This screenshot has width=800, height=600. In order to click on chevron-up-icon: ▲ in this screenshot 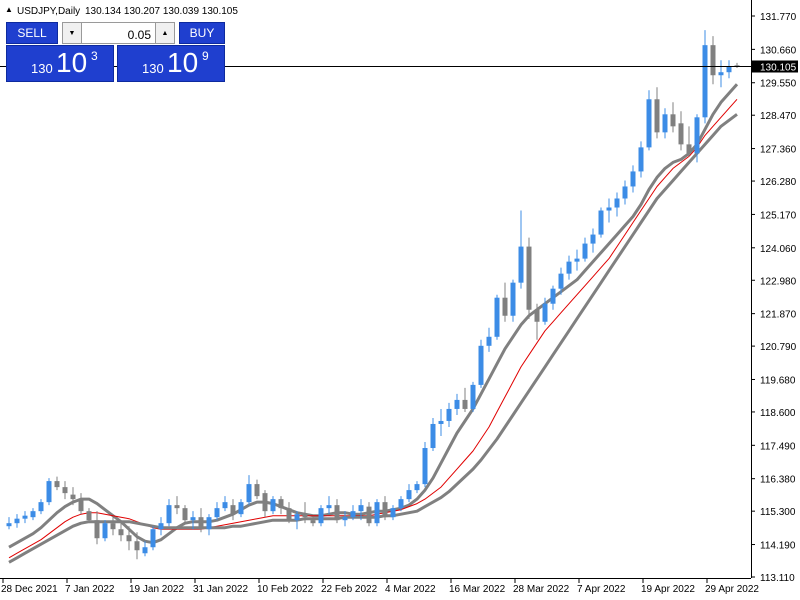, I will do `click(165, 33)`.